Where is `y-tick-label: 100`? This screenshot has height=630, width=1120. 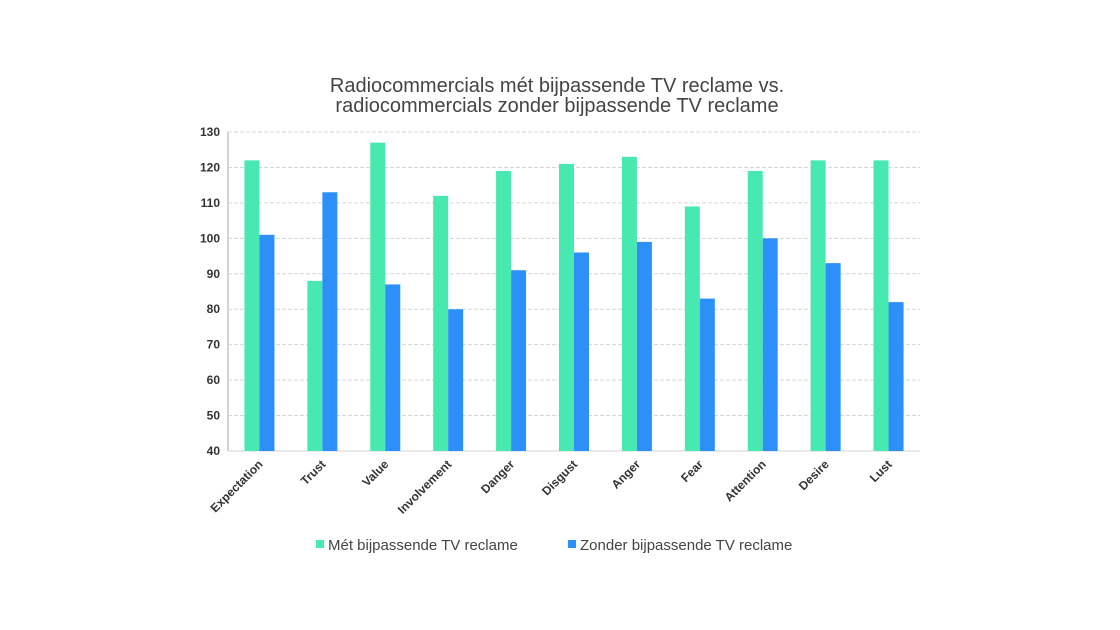
y-tick-label: 100 is located at coordinates (210, 238).